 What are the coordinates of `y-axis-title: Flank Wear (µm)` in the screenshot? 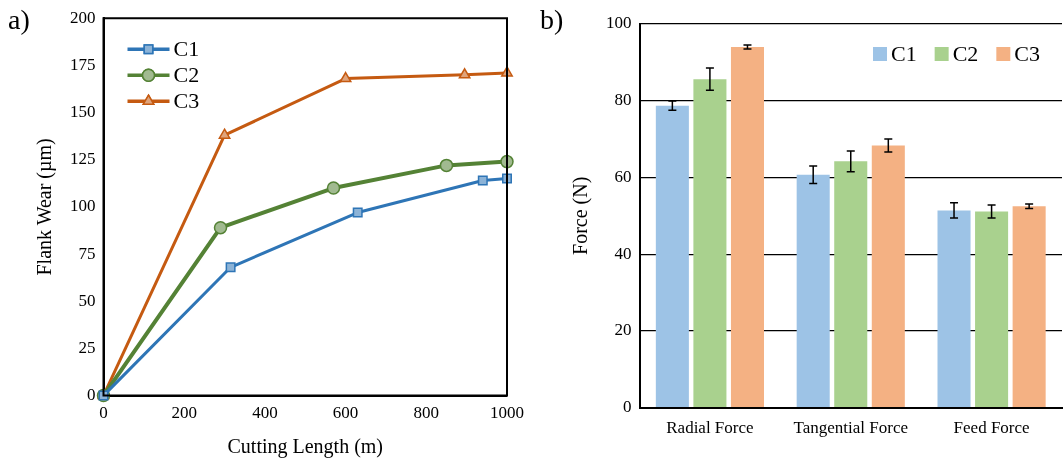 It's located at (45, 207).